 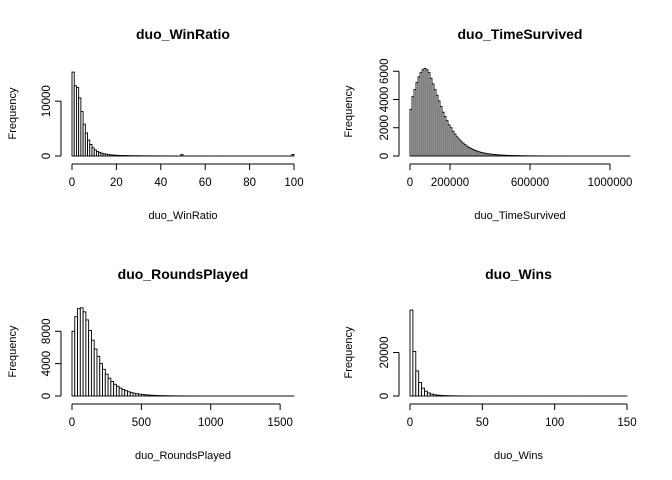 I want to click on duo-wins-y-axis-label: Frequency, so click(x=349, y=352).